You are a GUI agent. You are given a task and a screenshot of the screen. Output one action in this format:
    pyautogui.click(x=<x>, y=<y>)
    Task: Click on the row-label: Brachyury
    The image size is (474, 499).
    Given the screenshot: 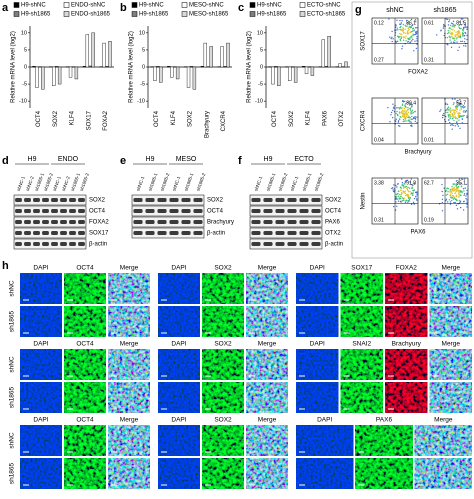 What is the action you would take?
    pyautogui.click(x=220, y=223)
    